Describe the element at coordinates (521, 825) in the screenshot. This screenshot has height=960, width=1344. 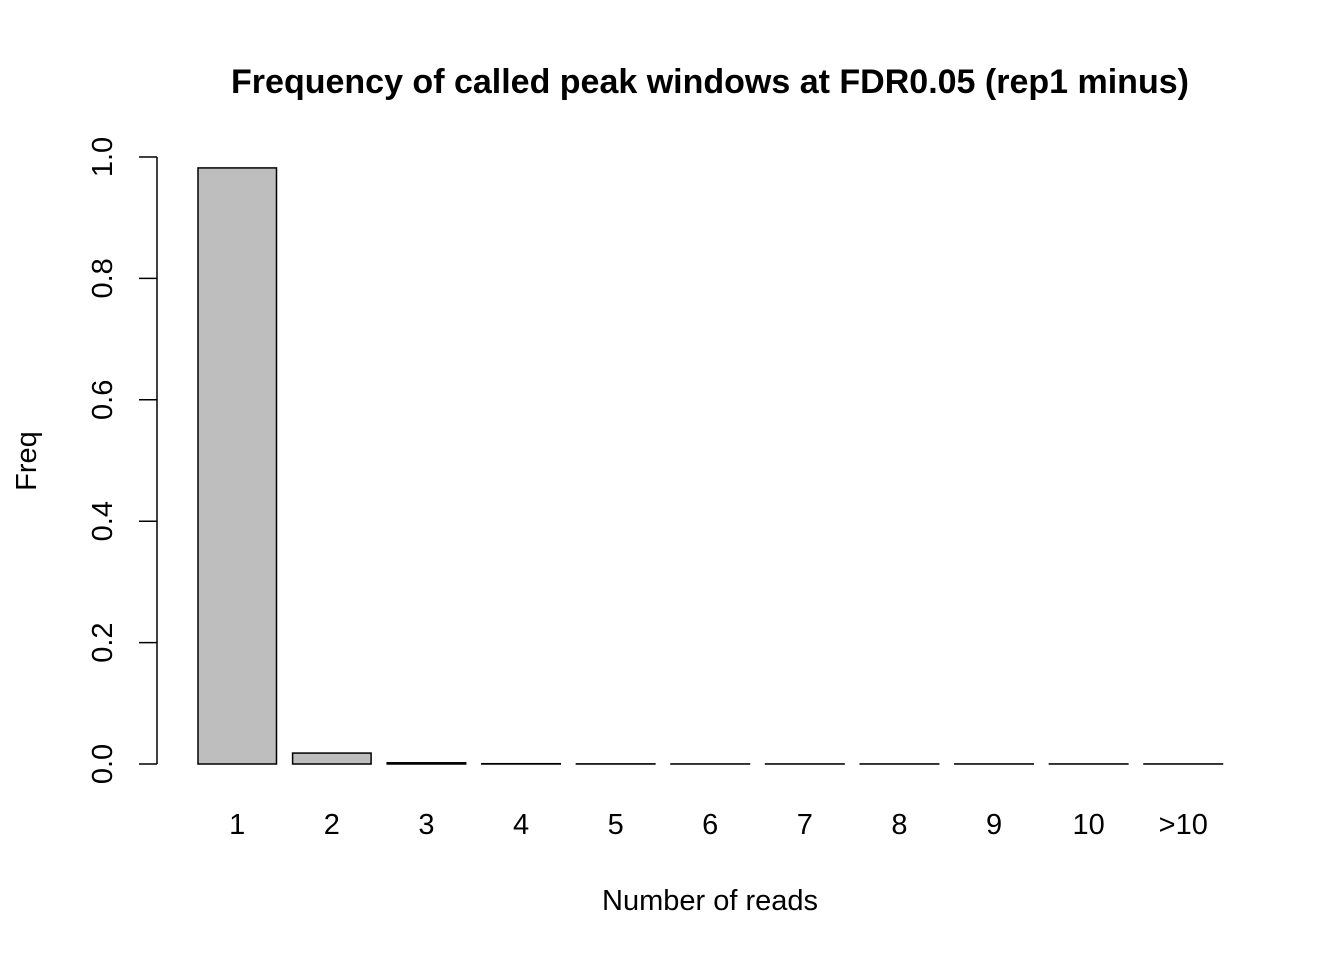
I see `x-tick-label: 4` at that location.